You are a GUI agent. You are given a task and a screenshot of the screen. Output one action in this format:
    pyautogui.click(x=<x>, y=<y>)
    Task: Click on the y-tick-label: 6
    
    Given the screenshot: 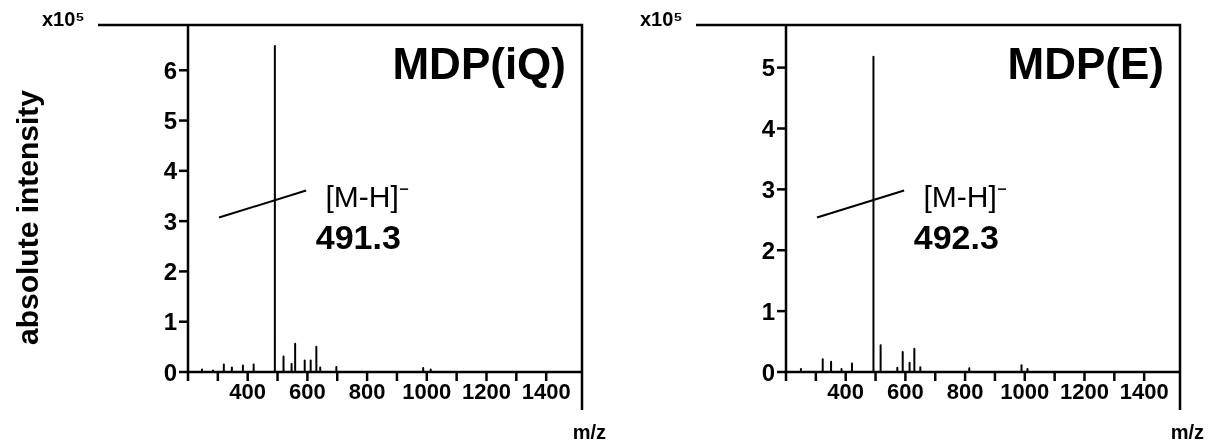 What is the action you would take?
    pyautogui.click(x=170, y=70)
    